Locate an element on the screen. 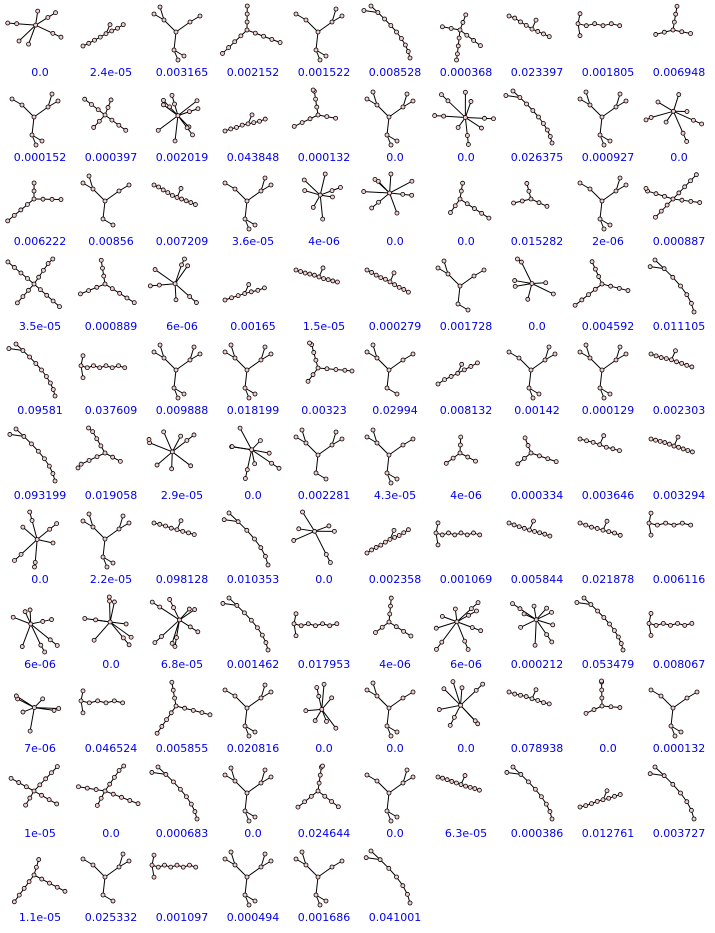  score-label: 0.008132 is located at coordinates (466, 410).